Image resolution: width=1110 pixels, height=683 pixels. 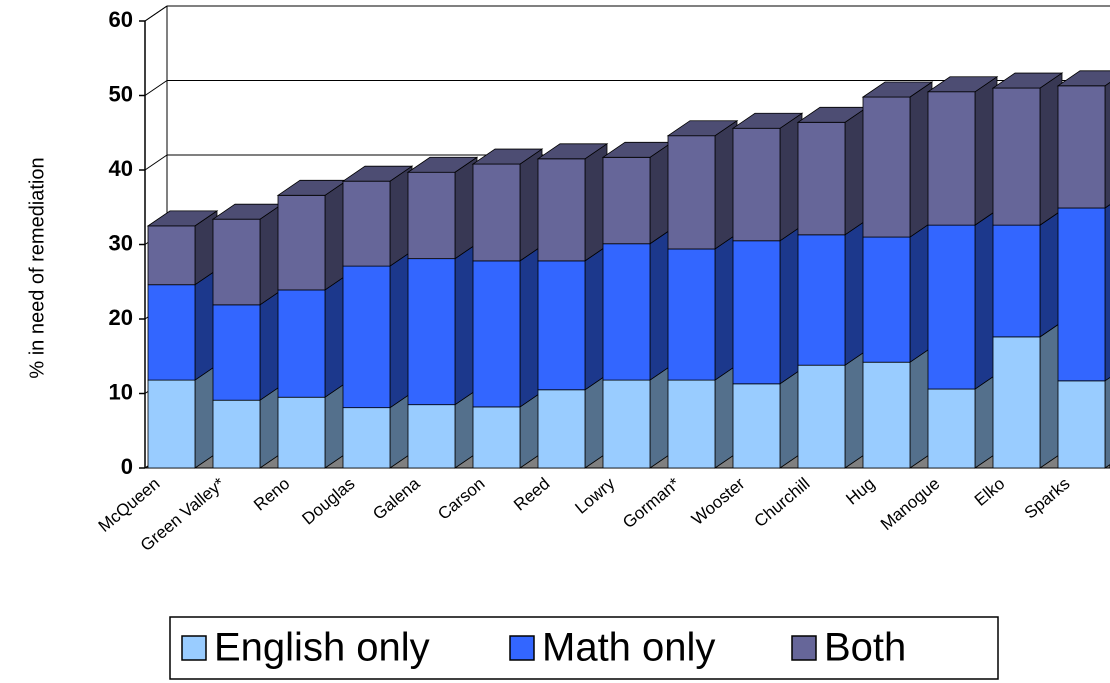 I want to click on legend-label: Both, so click(x=865, y=648).